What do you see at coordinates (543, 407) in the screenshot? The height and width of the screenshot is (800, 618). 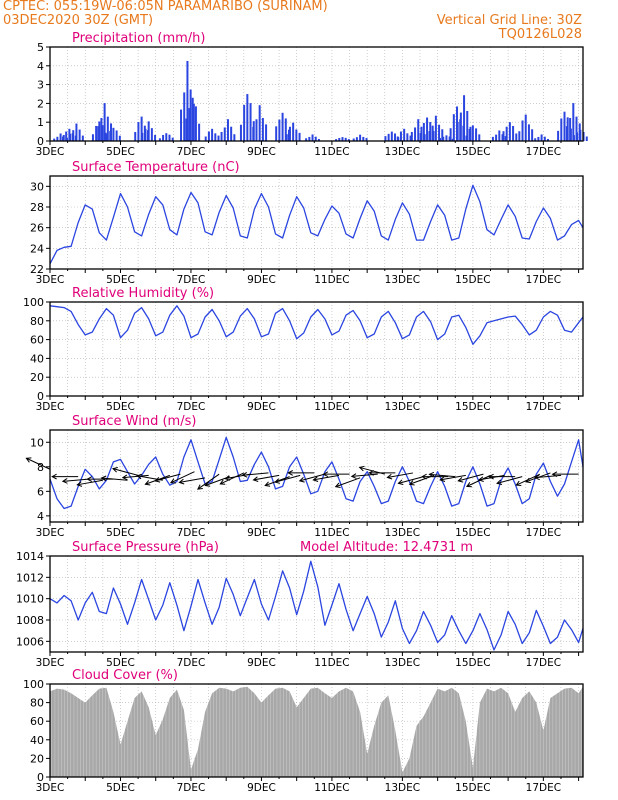 I see `humidity-xtick-label: 17DEC` at bounding box center [543, 407].